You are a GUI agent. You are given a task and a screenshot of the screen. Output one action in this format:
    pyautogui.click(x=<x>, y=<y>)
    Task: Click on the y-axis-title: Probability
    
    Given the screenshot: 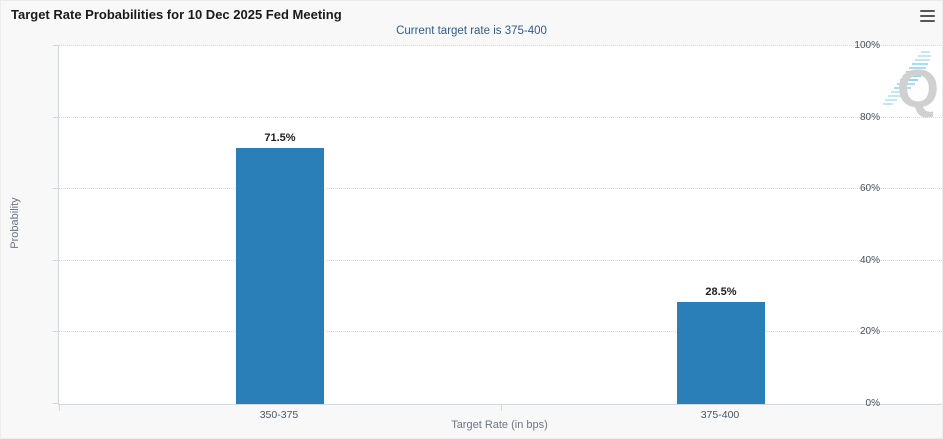 What is the action you would take?
    pyautogui.click(x=15, y=223)
    